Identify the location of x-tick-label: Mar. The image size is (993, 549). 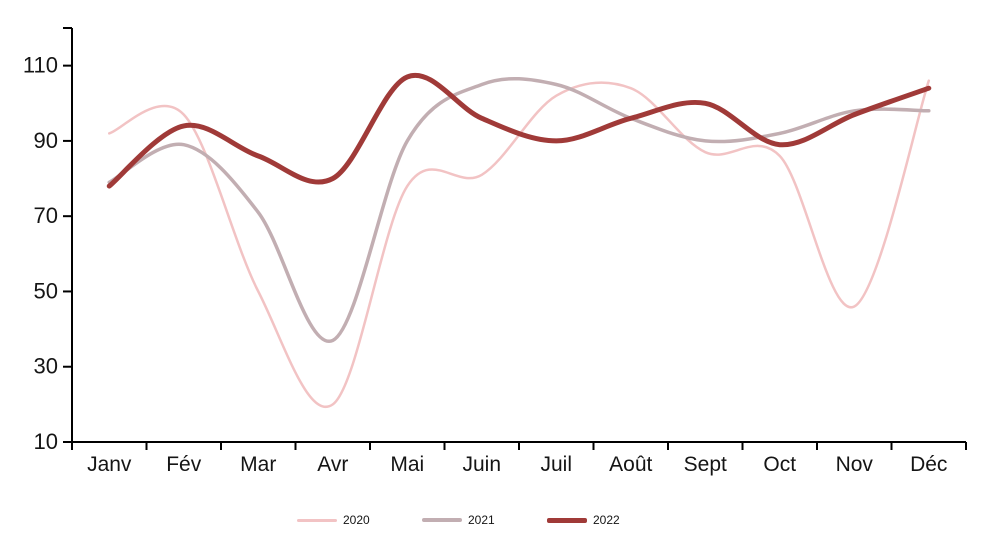
(258, 464).